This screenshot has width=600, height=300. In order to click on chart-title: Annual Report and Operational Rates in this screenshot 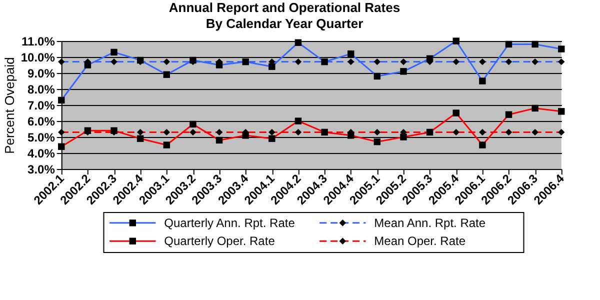, I will do `click(284, 7)`.